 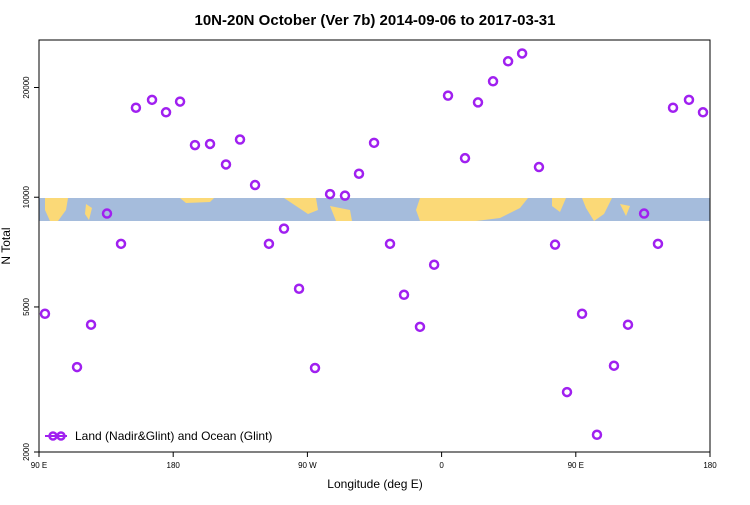 I want to click on x-tick-label: 90 W, so click(x=307, y=465).